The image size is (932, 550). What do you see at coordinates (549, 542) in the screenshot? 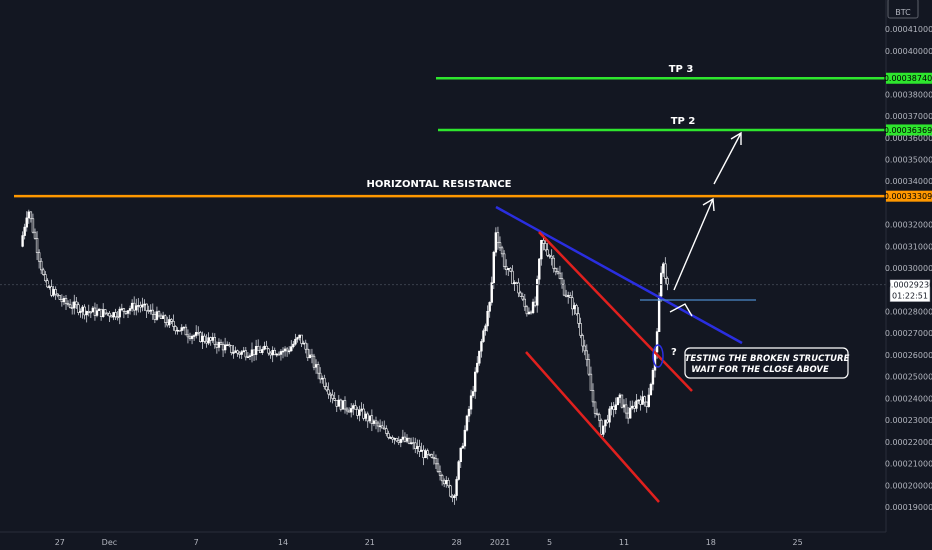
I see `time-tick-label: 5` at bounding box center [549, 542].